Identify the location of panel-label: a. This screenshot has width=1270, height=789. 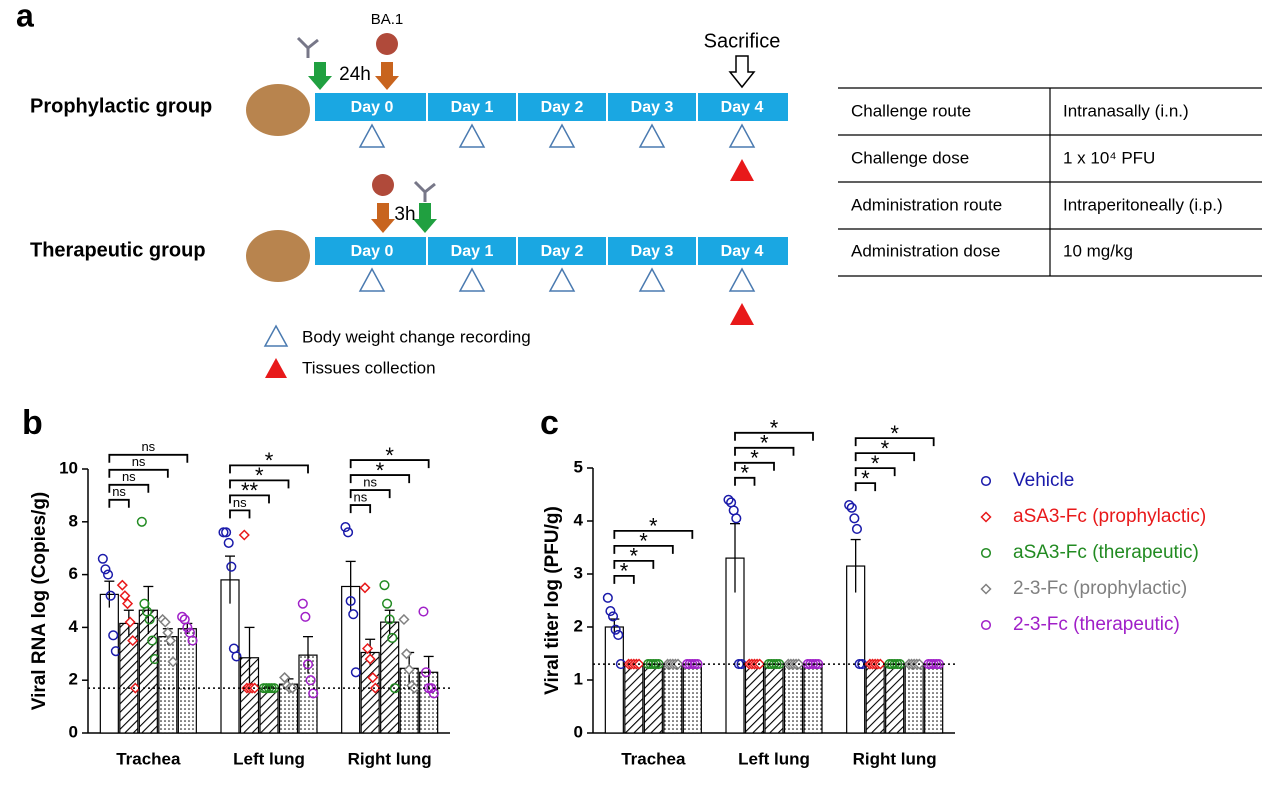
(25, 16).